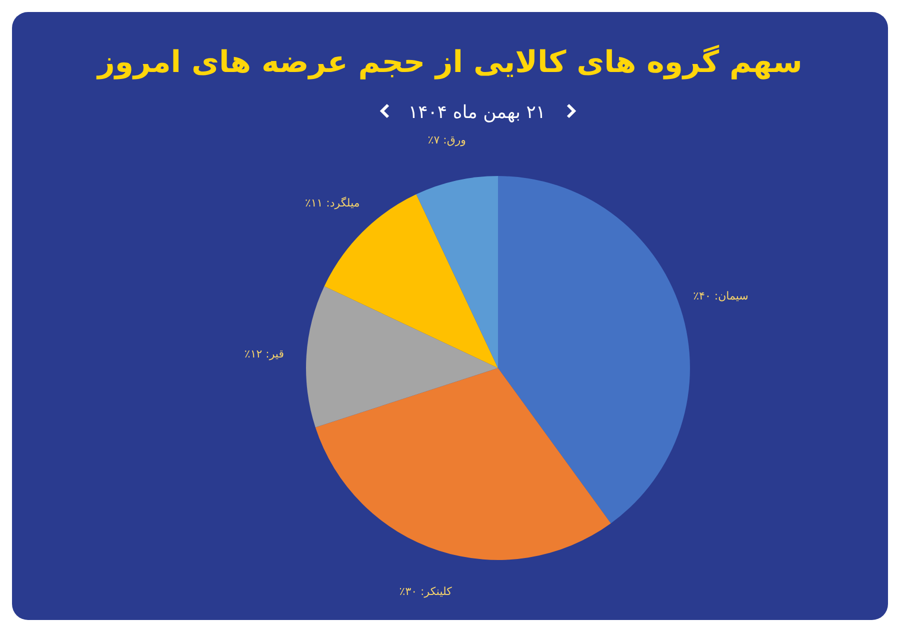  What do you see at coordinates (426, 591) in the screenshot?
I see `slice-label: کلینکر: ۳۰٪` at bounding box center [426, 591].